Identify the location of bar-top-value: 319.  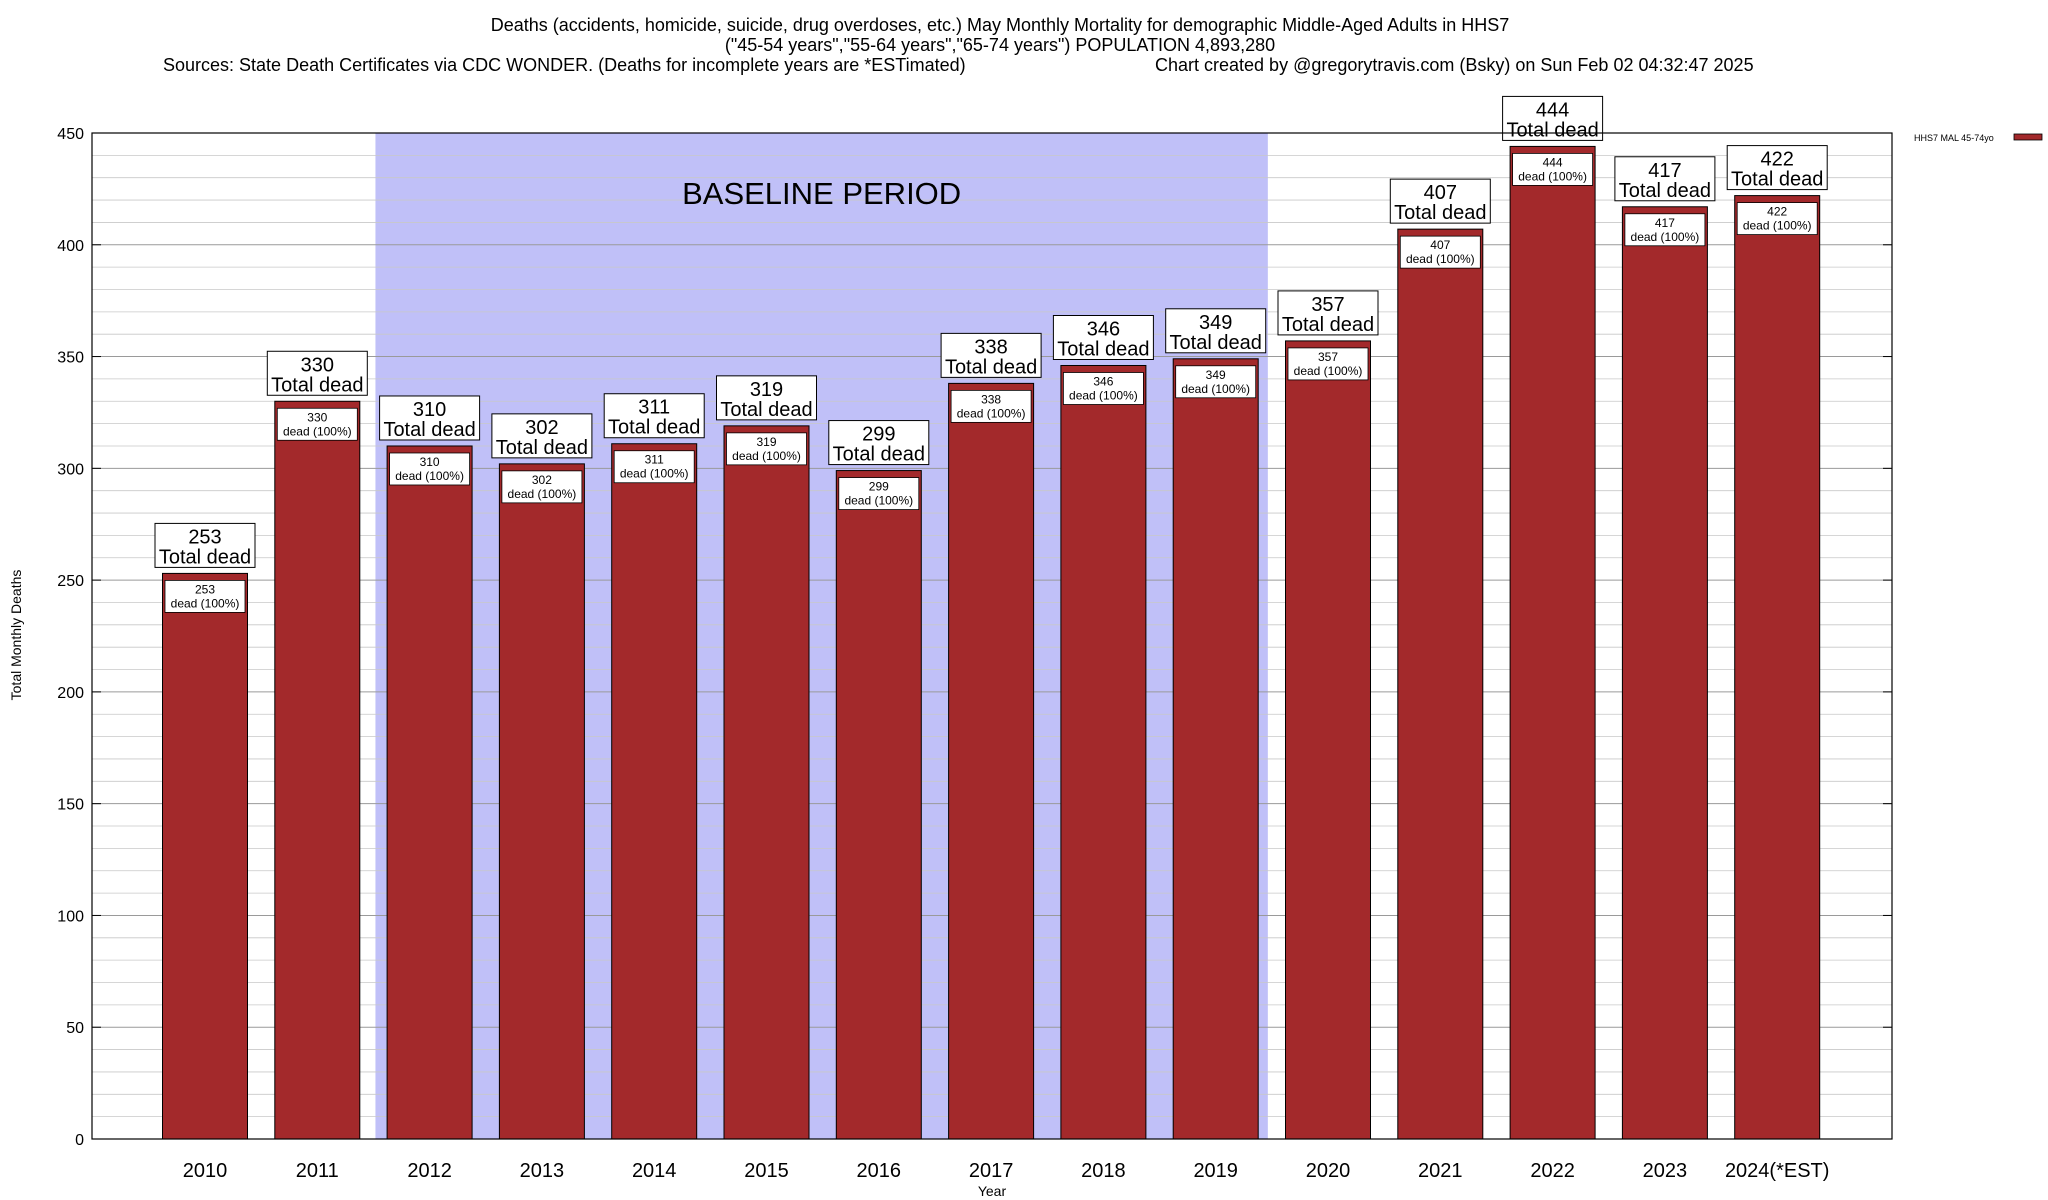
(766, 390).